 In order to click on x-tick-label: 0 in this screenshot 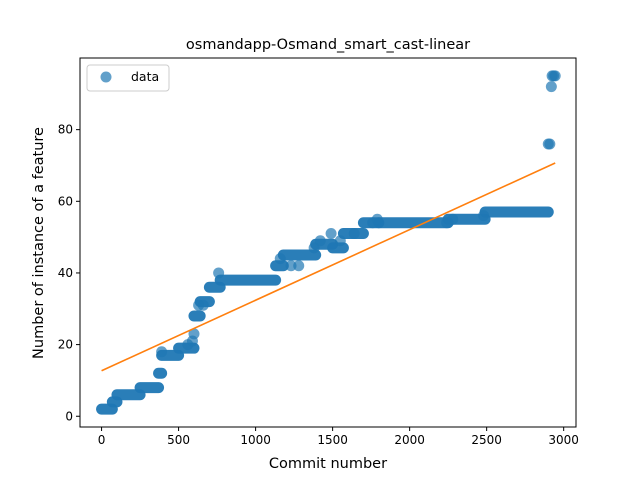, I will do `click(102, 440)`.